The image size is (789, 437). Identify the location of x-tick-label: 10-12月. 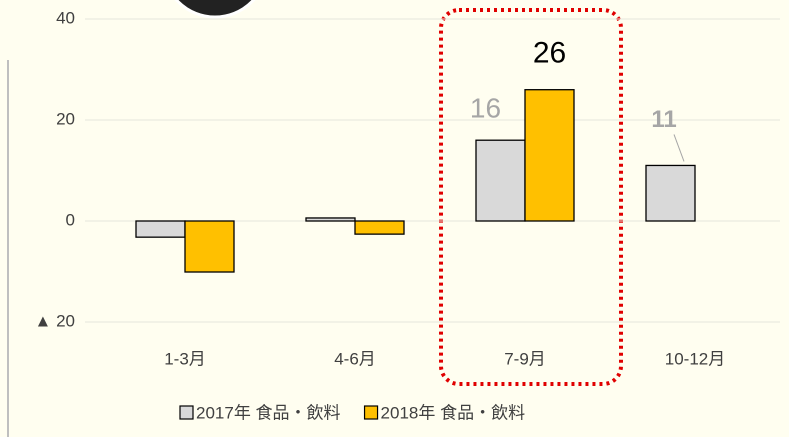
(695, 358).